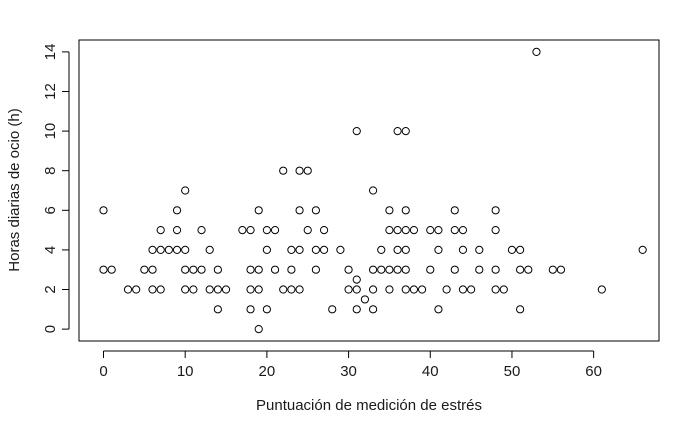 This screenshot has height=432, width=700. What do you see at coordinates (185, 371) in the screenshot?
I see `x-tick-label: 10` at bounding box center [185, 371].